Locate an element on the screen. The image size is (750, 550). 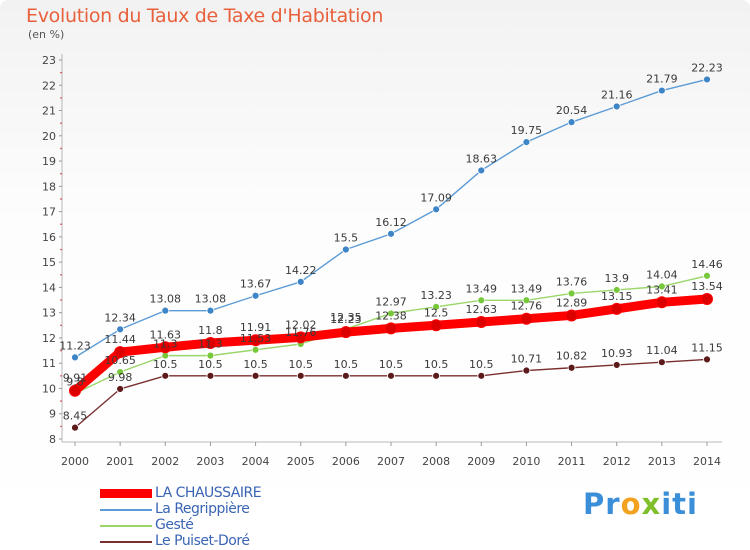
data-label-geste: 13.9 is located at coordinates (616, 278).